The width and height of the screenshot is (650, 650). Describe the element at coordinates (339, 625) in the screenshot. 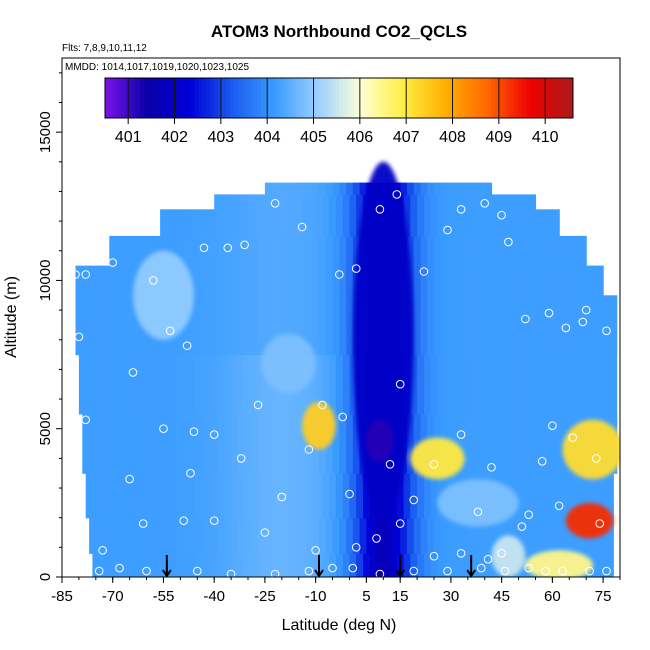

I see `x-axis-label: Latitude (deg N)` at that location.